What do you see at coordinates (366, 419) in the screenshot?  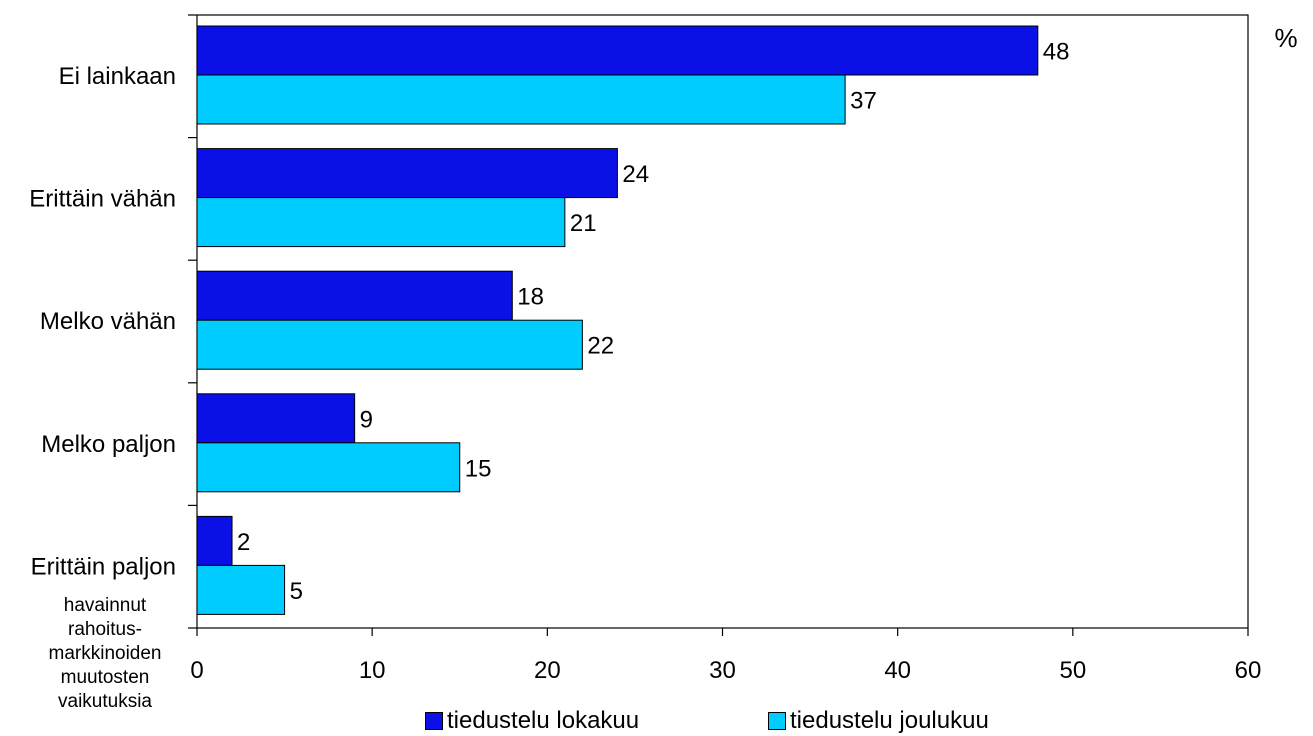 I see `data-label: 9` at bounding box center [366, 419].